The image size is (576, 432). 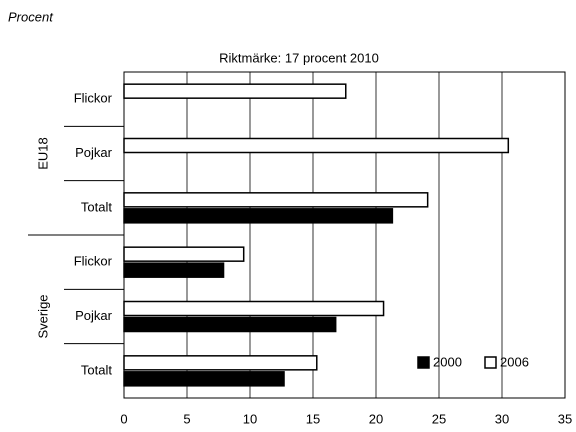 What do you see at coordinates (31, 16) in the screenshot?
I see `y-label: Procent` at bounding box center [31, 16].